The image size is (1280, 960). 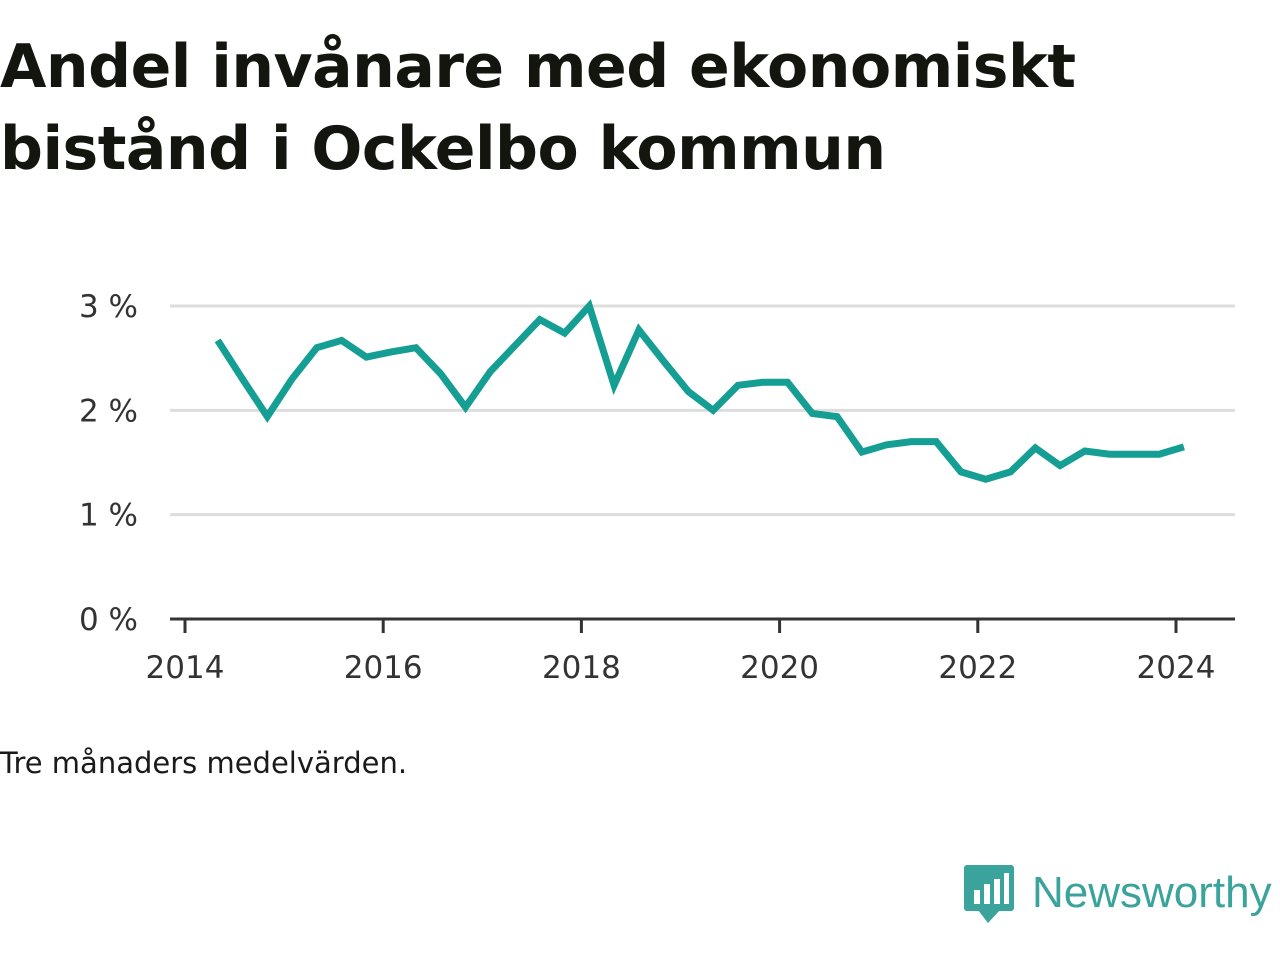 I want to click on y-axis-tick-labels: 0 % 1 % 2 % 3 %, so click(x=108, y=463).